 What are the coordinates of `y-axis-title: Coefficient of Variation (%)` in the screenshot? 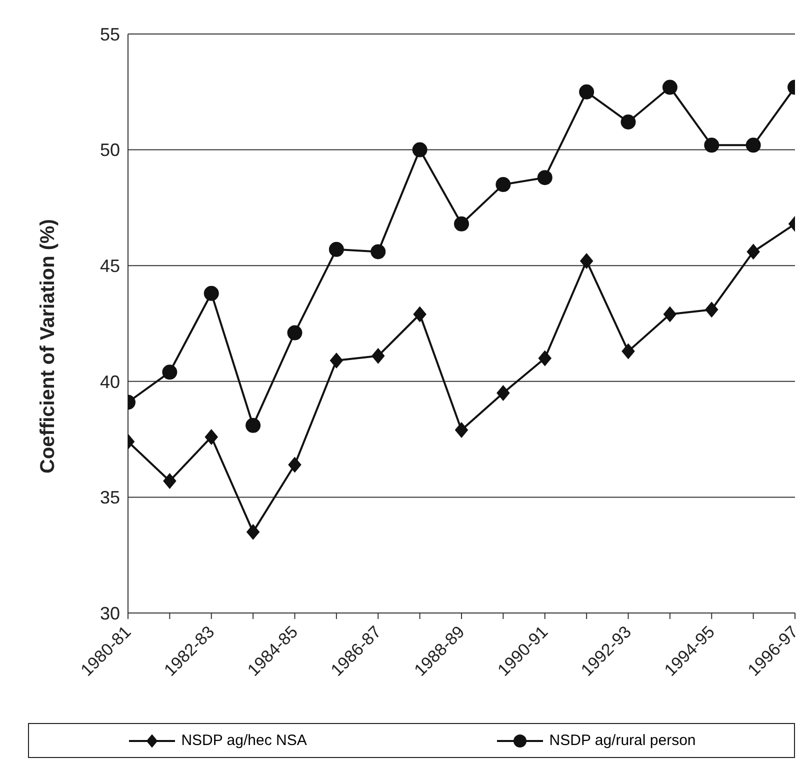 It's located at (48, 346).